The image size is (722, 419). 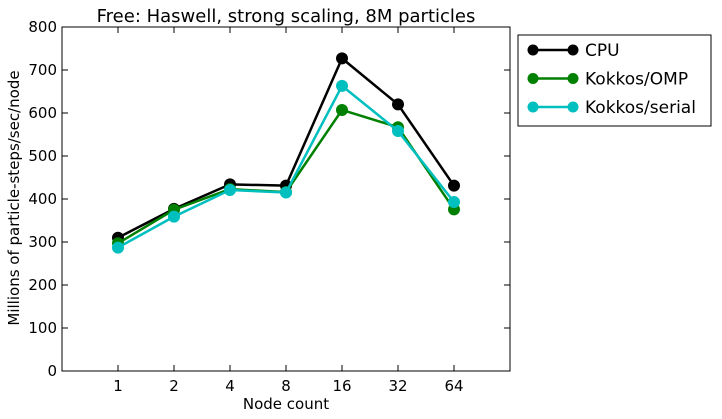 I want to click on x-tick-label: 2, so click(x=174, y=386).